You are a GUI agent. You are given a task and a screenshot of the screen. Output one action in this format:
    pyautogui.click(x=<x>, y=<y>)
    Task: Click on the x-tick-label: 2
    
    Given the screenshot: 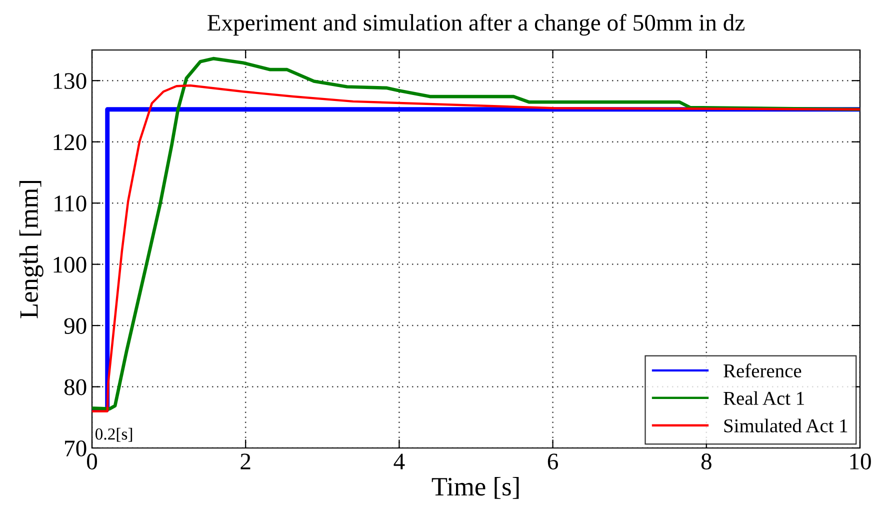 What is the action you would take?
    pyautogui.click(x=245, y=462)
    